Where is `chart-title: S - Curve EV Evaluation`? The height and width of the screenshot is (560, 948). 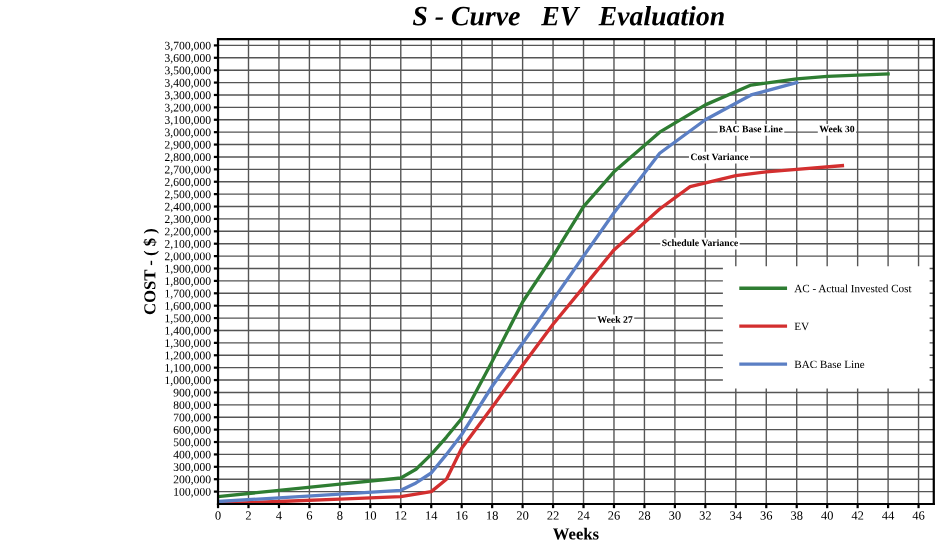 chart-title: S - Curve EV Evaluation is located at coordinates (568, 15).